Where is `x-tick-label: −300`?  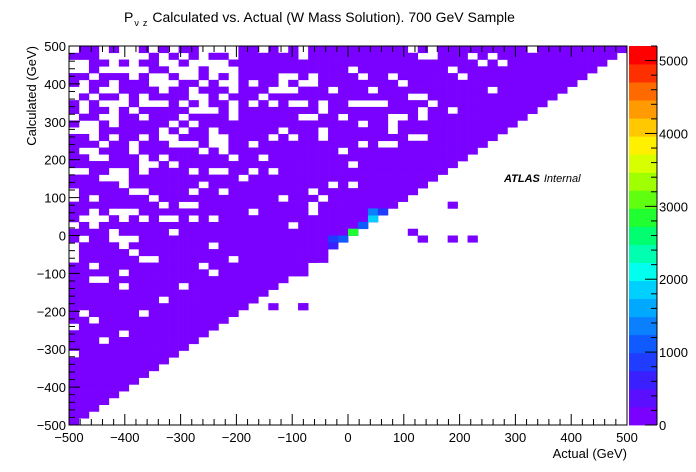 x-tick-label: −300 is located at coordinates (180, 437).